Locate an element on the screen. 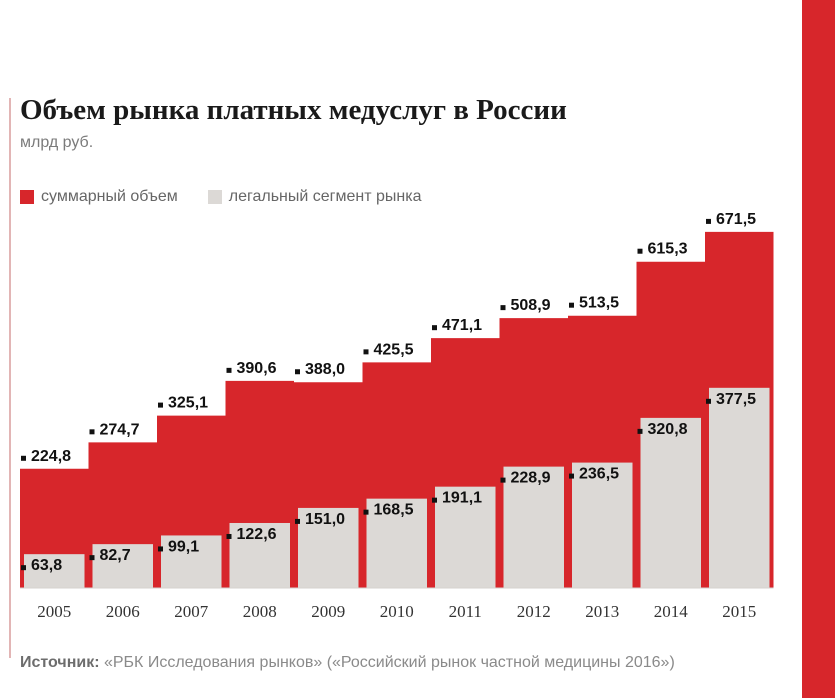 This screenshot has height=698, width=835. legal-segment-bar-2013 is located at coordinates (602, 525).